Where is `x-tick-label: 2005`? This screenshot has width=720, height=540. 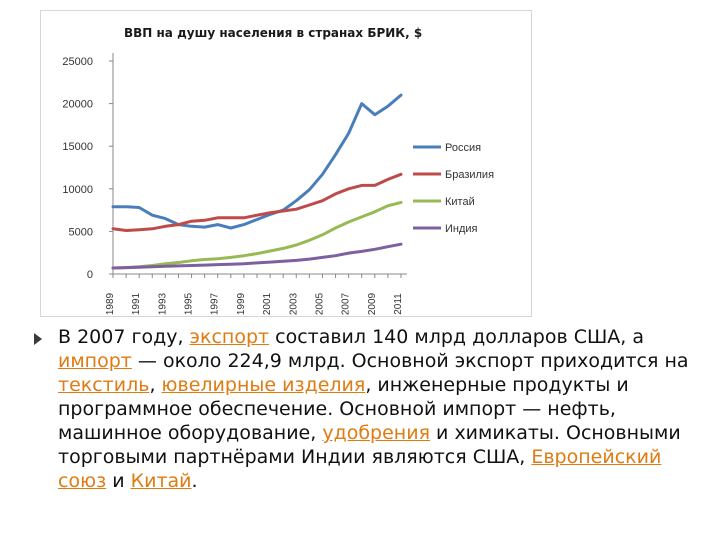 x-tick-label: 2005 is located at coordinates (319, 303).